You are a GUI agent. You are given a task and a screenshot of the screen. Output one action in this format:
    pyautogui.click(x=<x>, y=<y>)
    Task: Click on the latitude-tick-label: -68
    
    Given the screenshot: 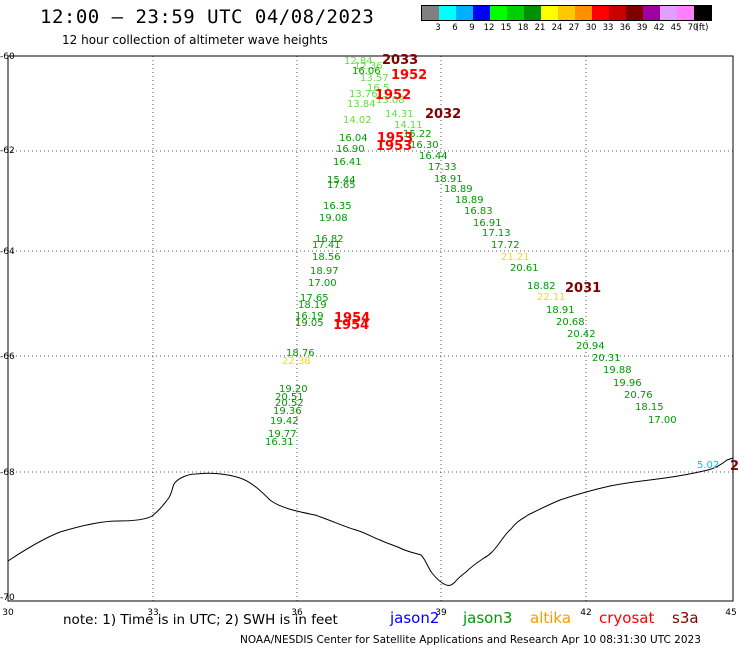 What is the action you would take?
    pyautogui.click(x=7, y=473)
    